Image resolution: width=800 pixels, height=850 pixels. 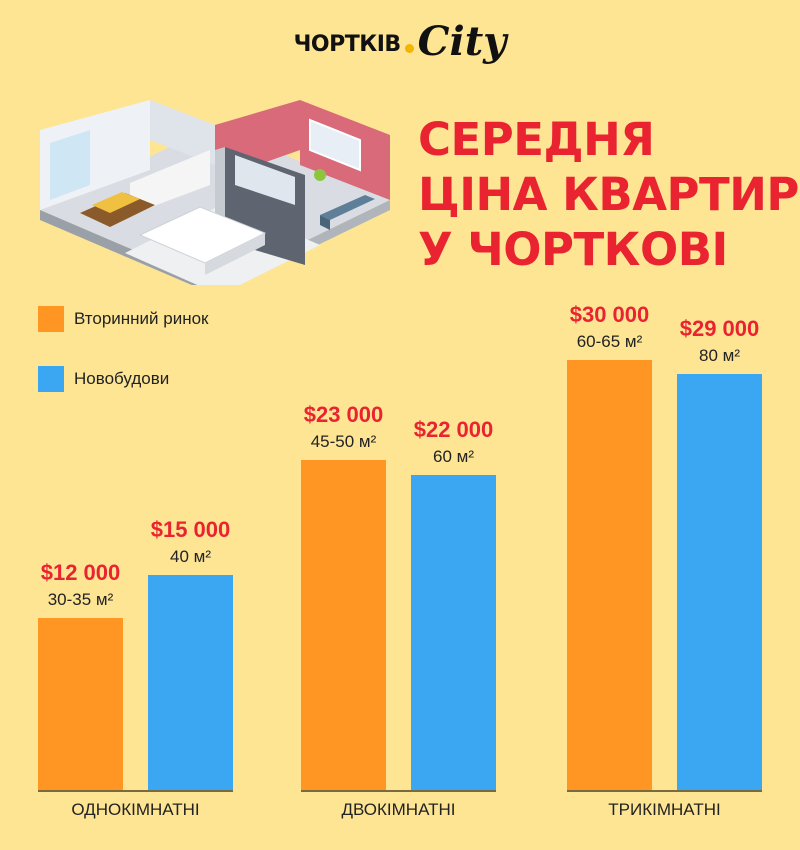 I want to click on legend-item-new: Новобудови, so click(x=103, y=379).